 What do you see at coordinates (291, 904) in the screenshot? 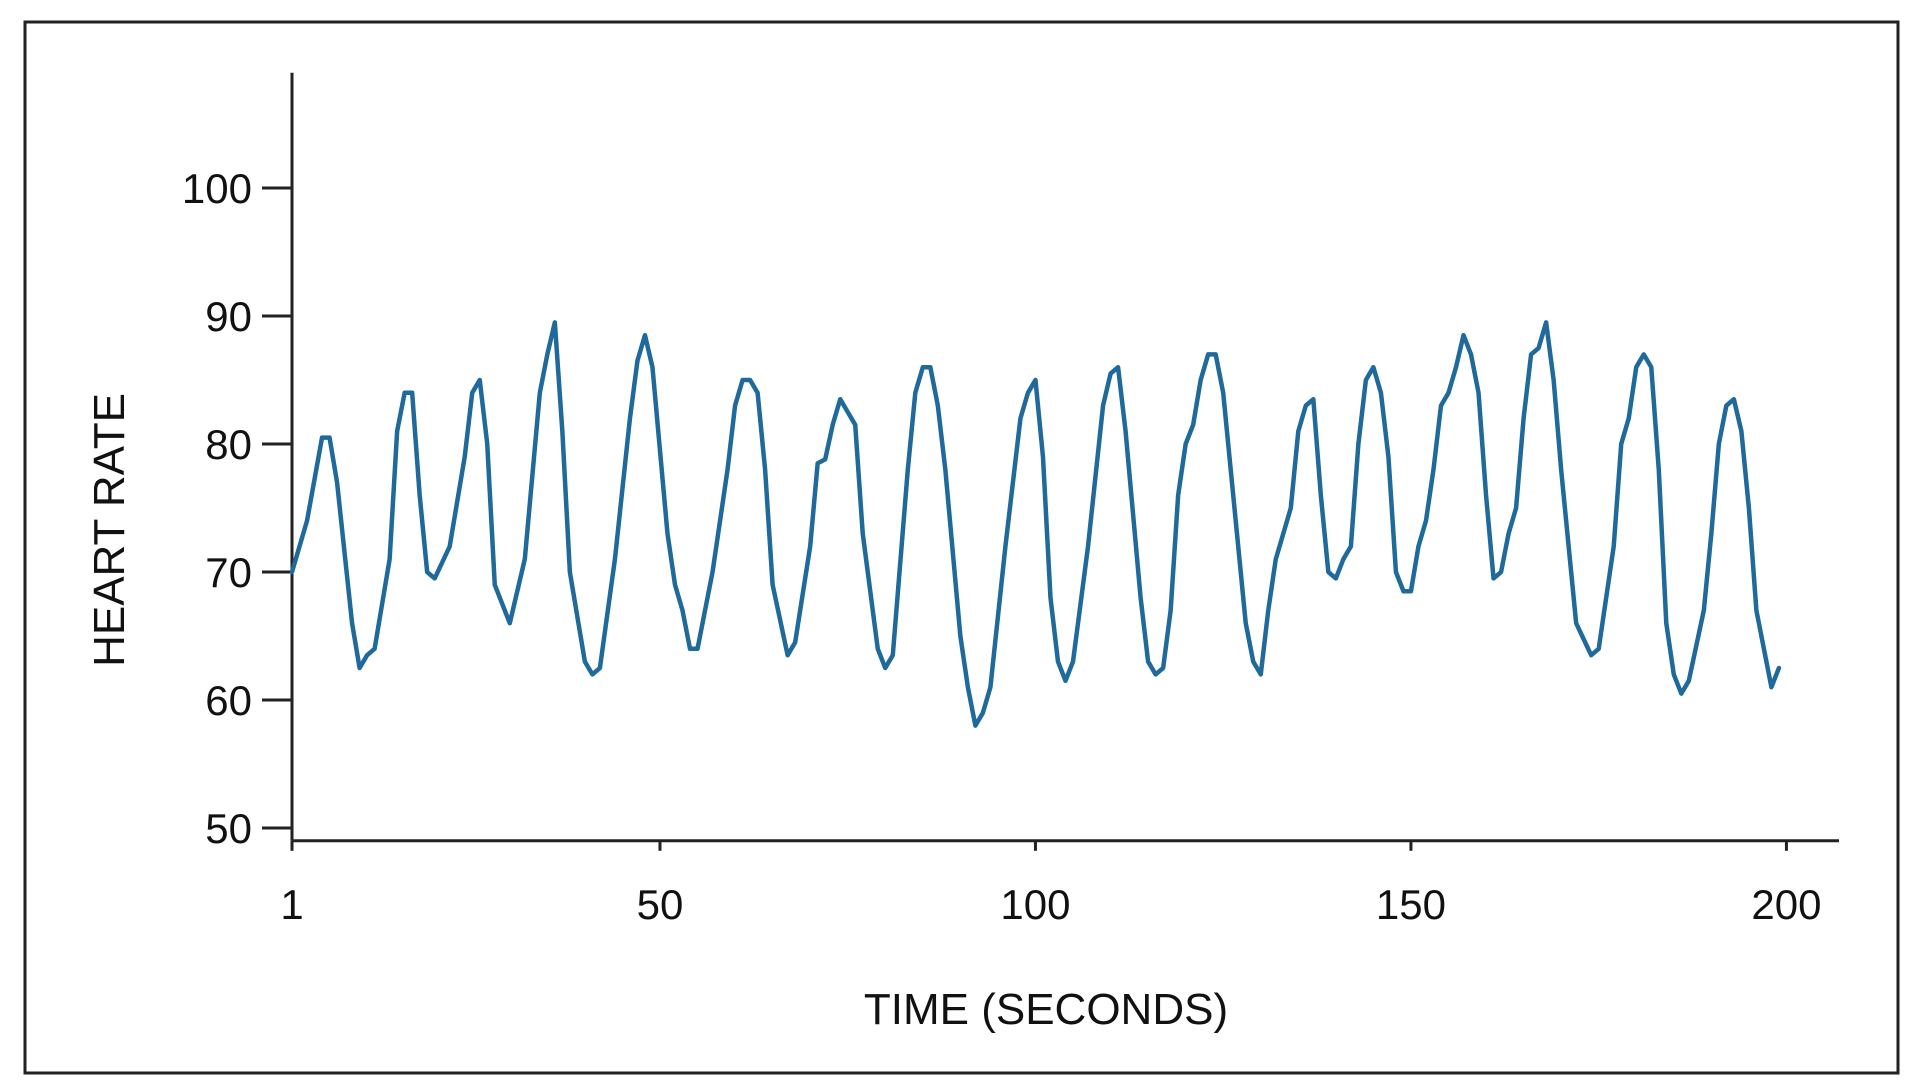
I see `x-tick-label: 1` at bounding box center [291, 904].